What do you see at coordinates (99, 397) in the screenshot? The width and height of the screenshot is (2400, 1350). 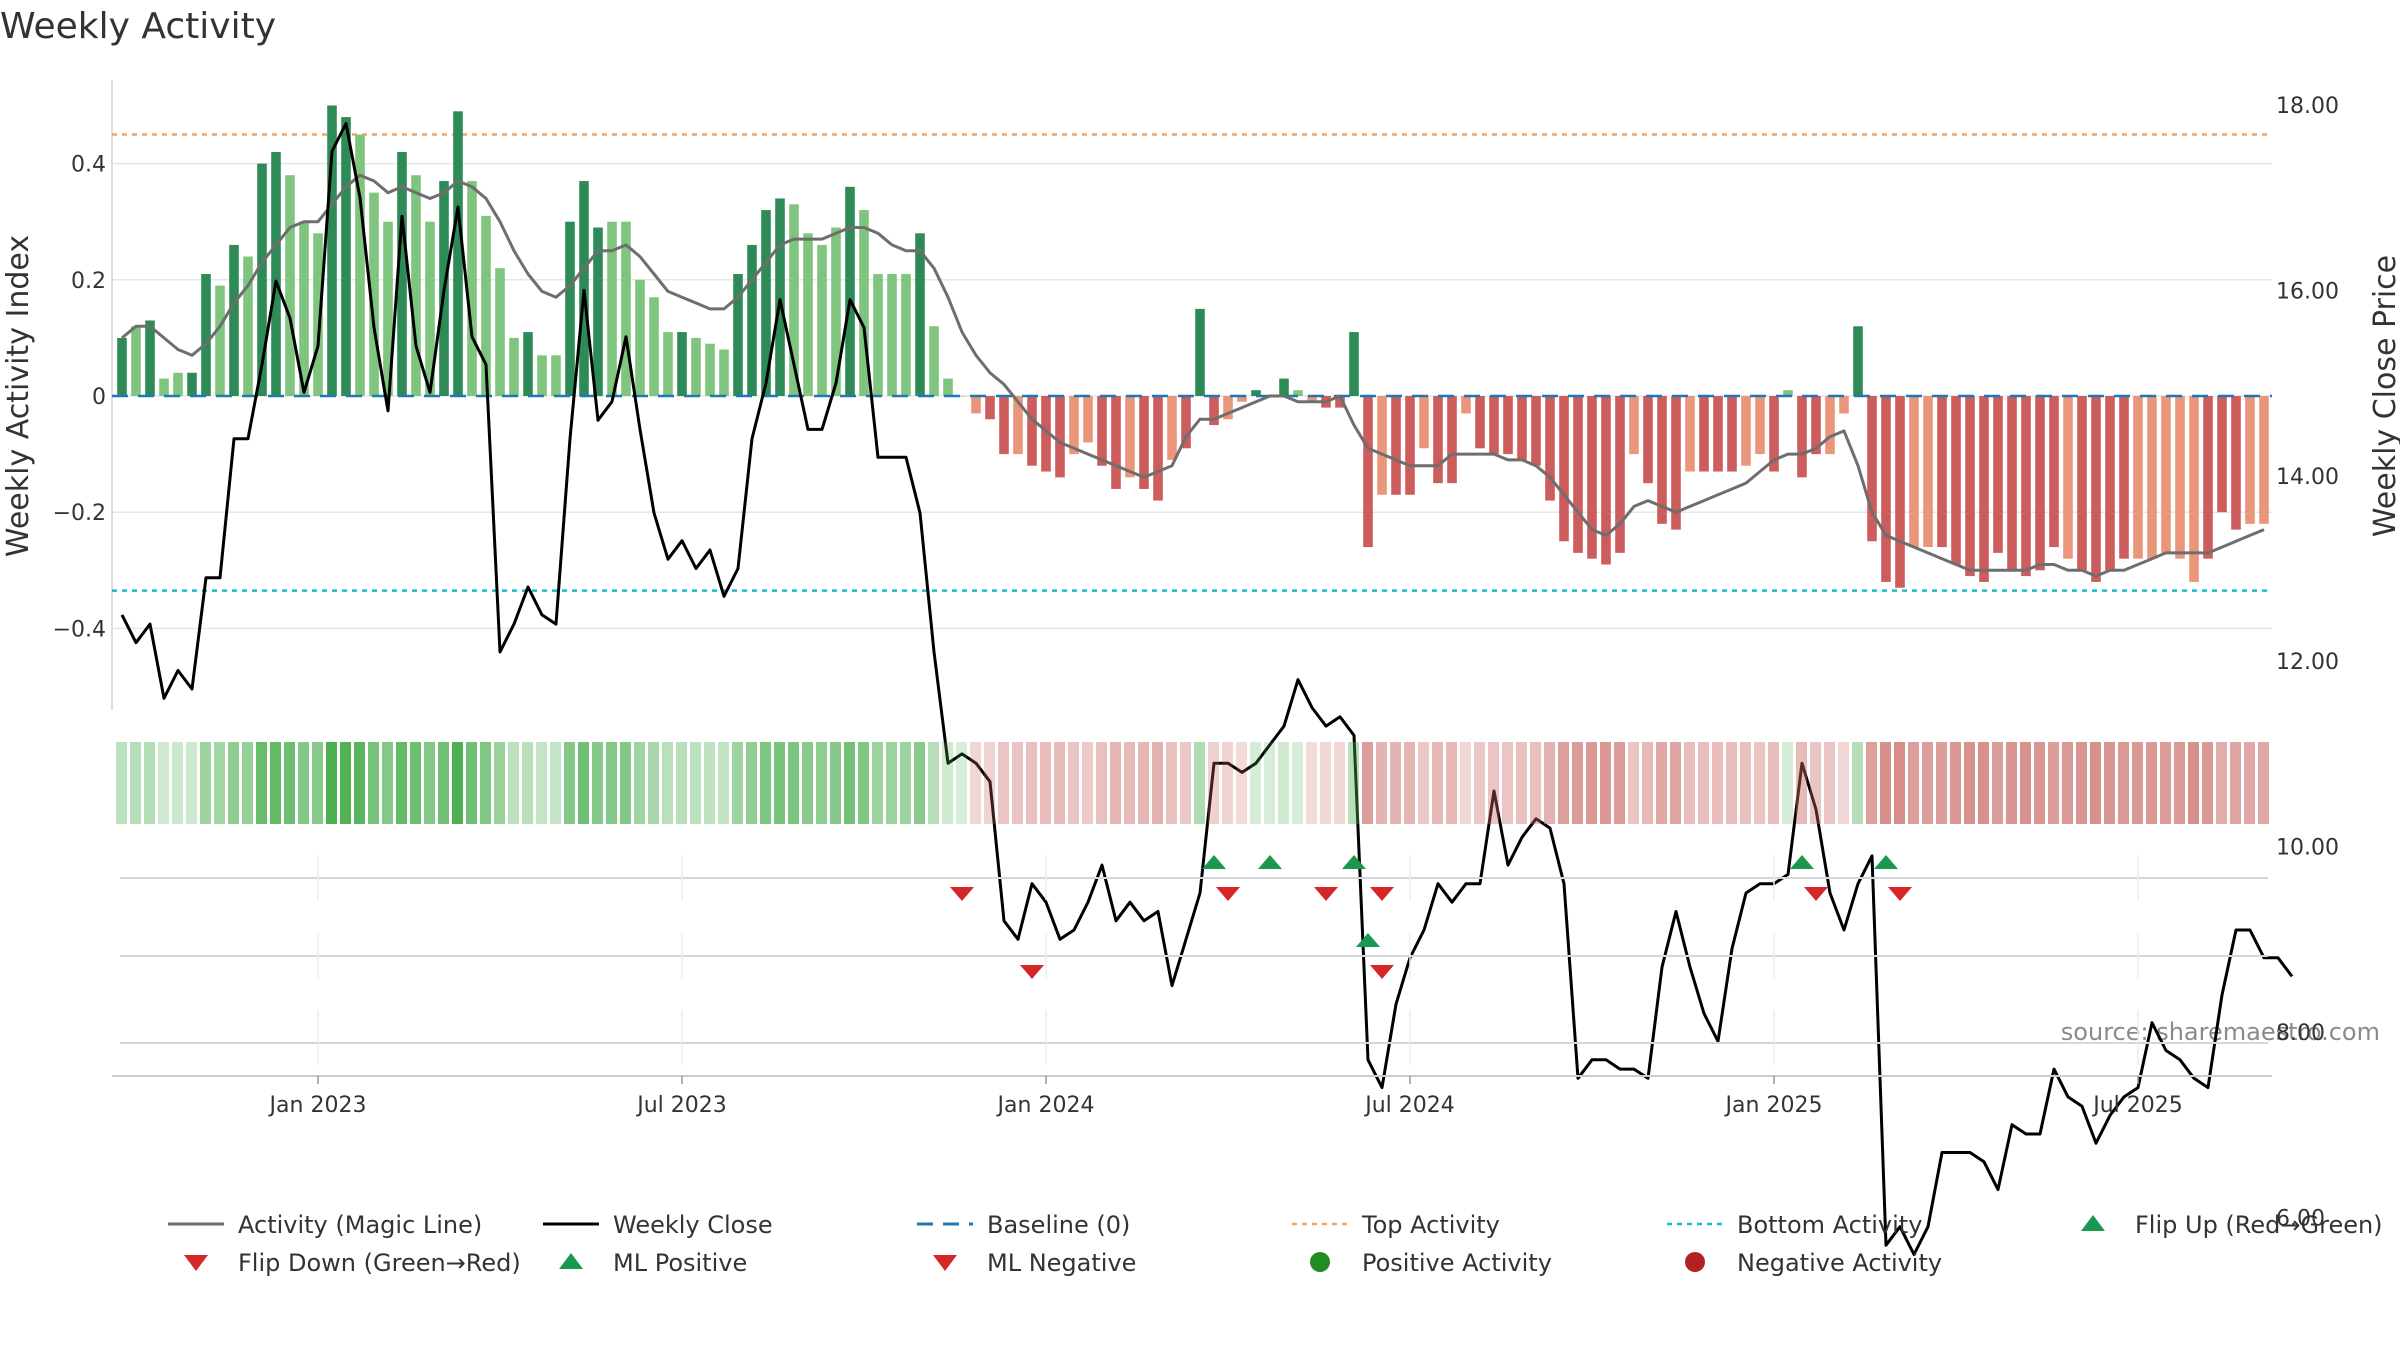 I see `left-tick-label: 0` at bounding box center [99, 397].